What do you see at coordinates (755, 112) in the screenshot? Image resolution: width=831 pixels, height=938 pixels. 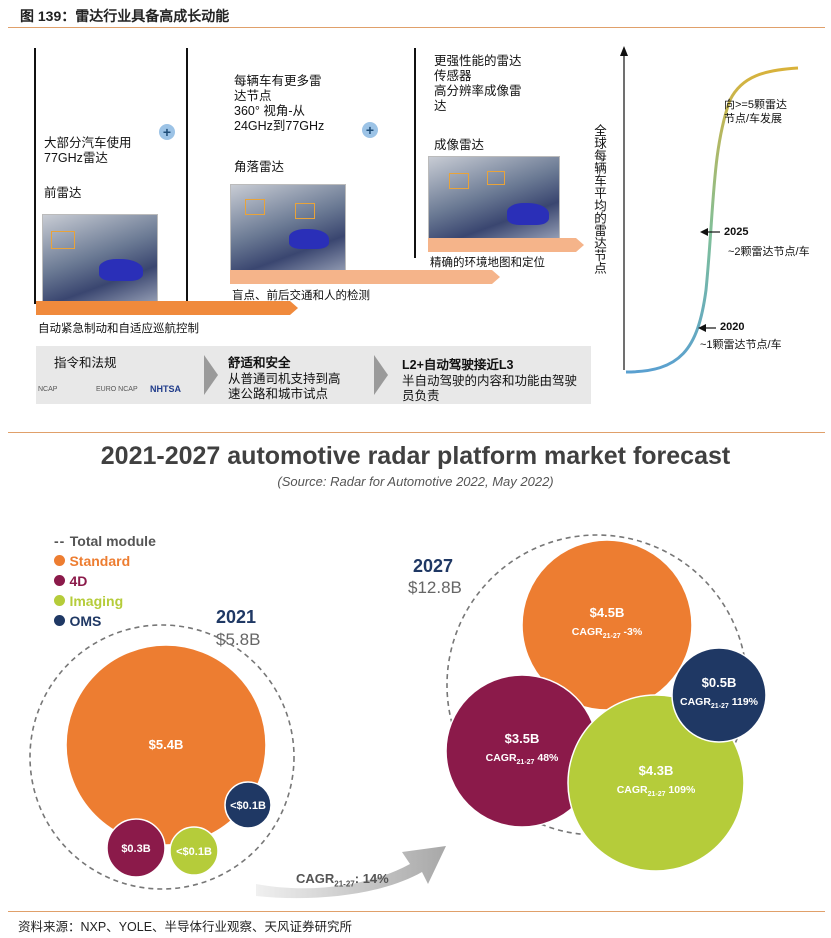 I see `curve-point-future-label: 向>=5颗雷达 节点/车发展` at bounding box center [755, 112].